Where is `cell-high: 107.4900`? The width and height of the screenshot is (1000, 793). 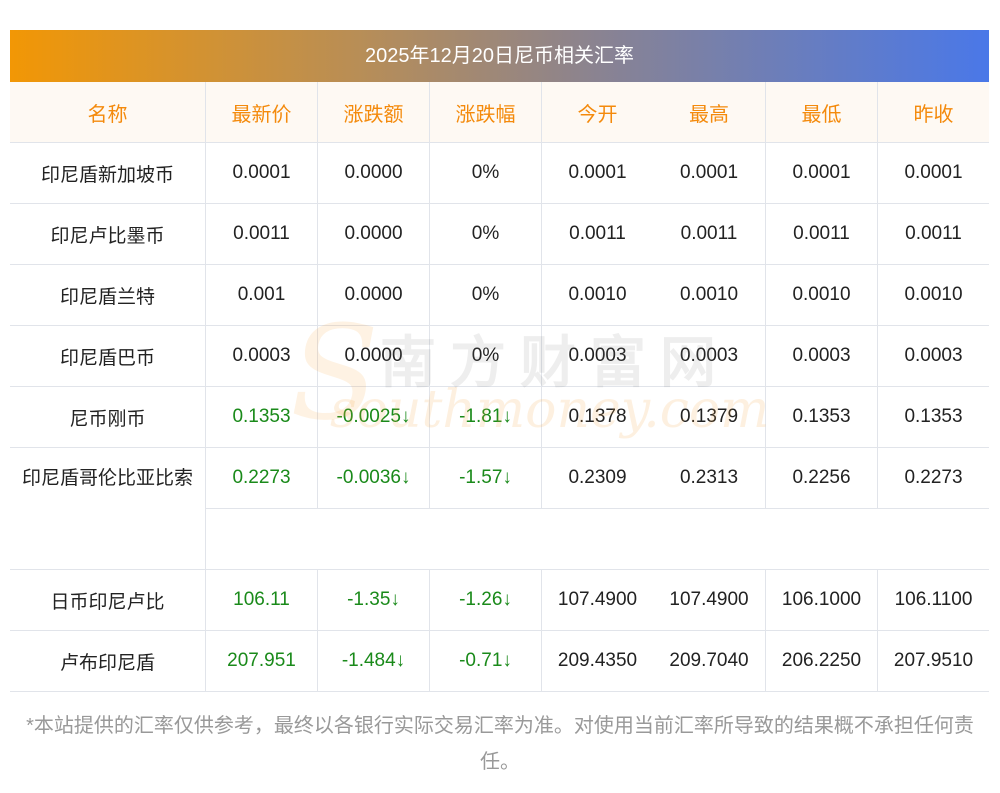
cell-high: 107.4900 is located at coordinates (709, 600).